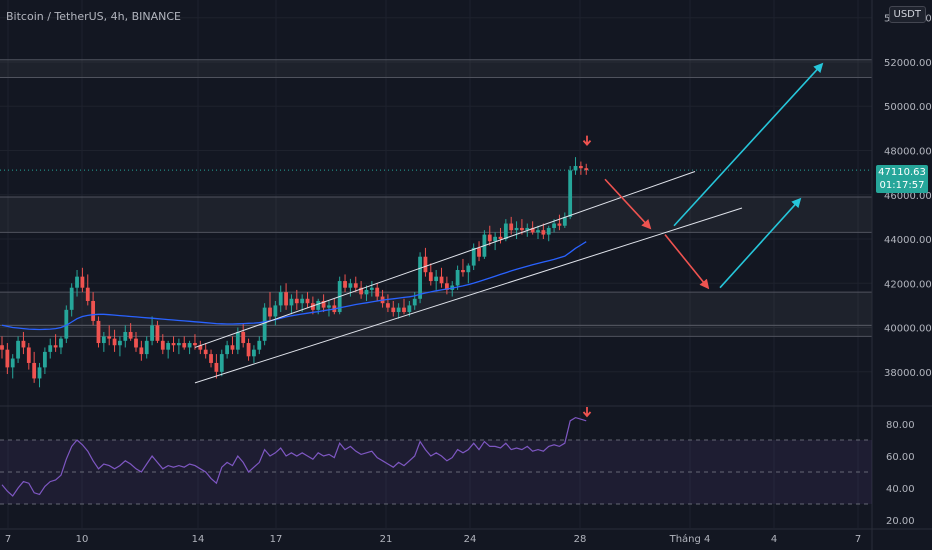  Describe the element at coordinates (198, 539) in the screenshot. I see `time-tick-label: 14` at that location.